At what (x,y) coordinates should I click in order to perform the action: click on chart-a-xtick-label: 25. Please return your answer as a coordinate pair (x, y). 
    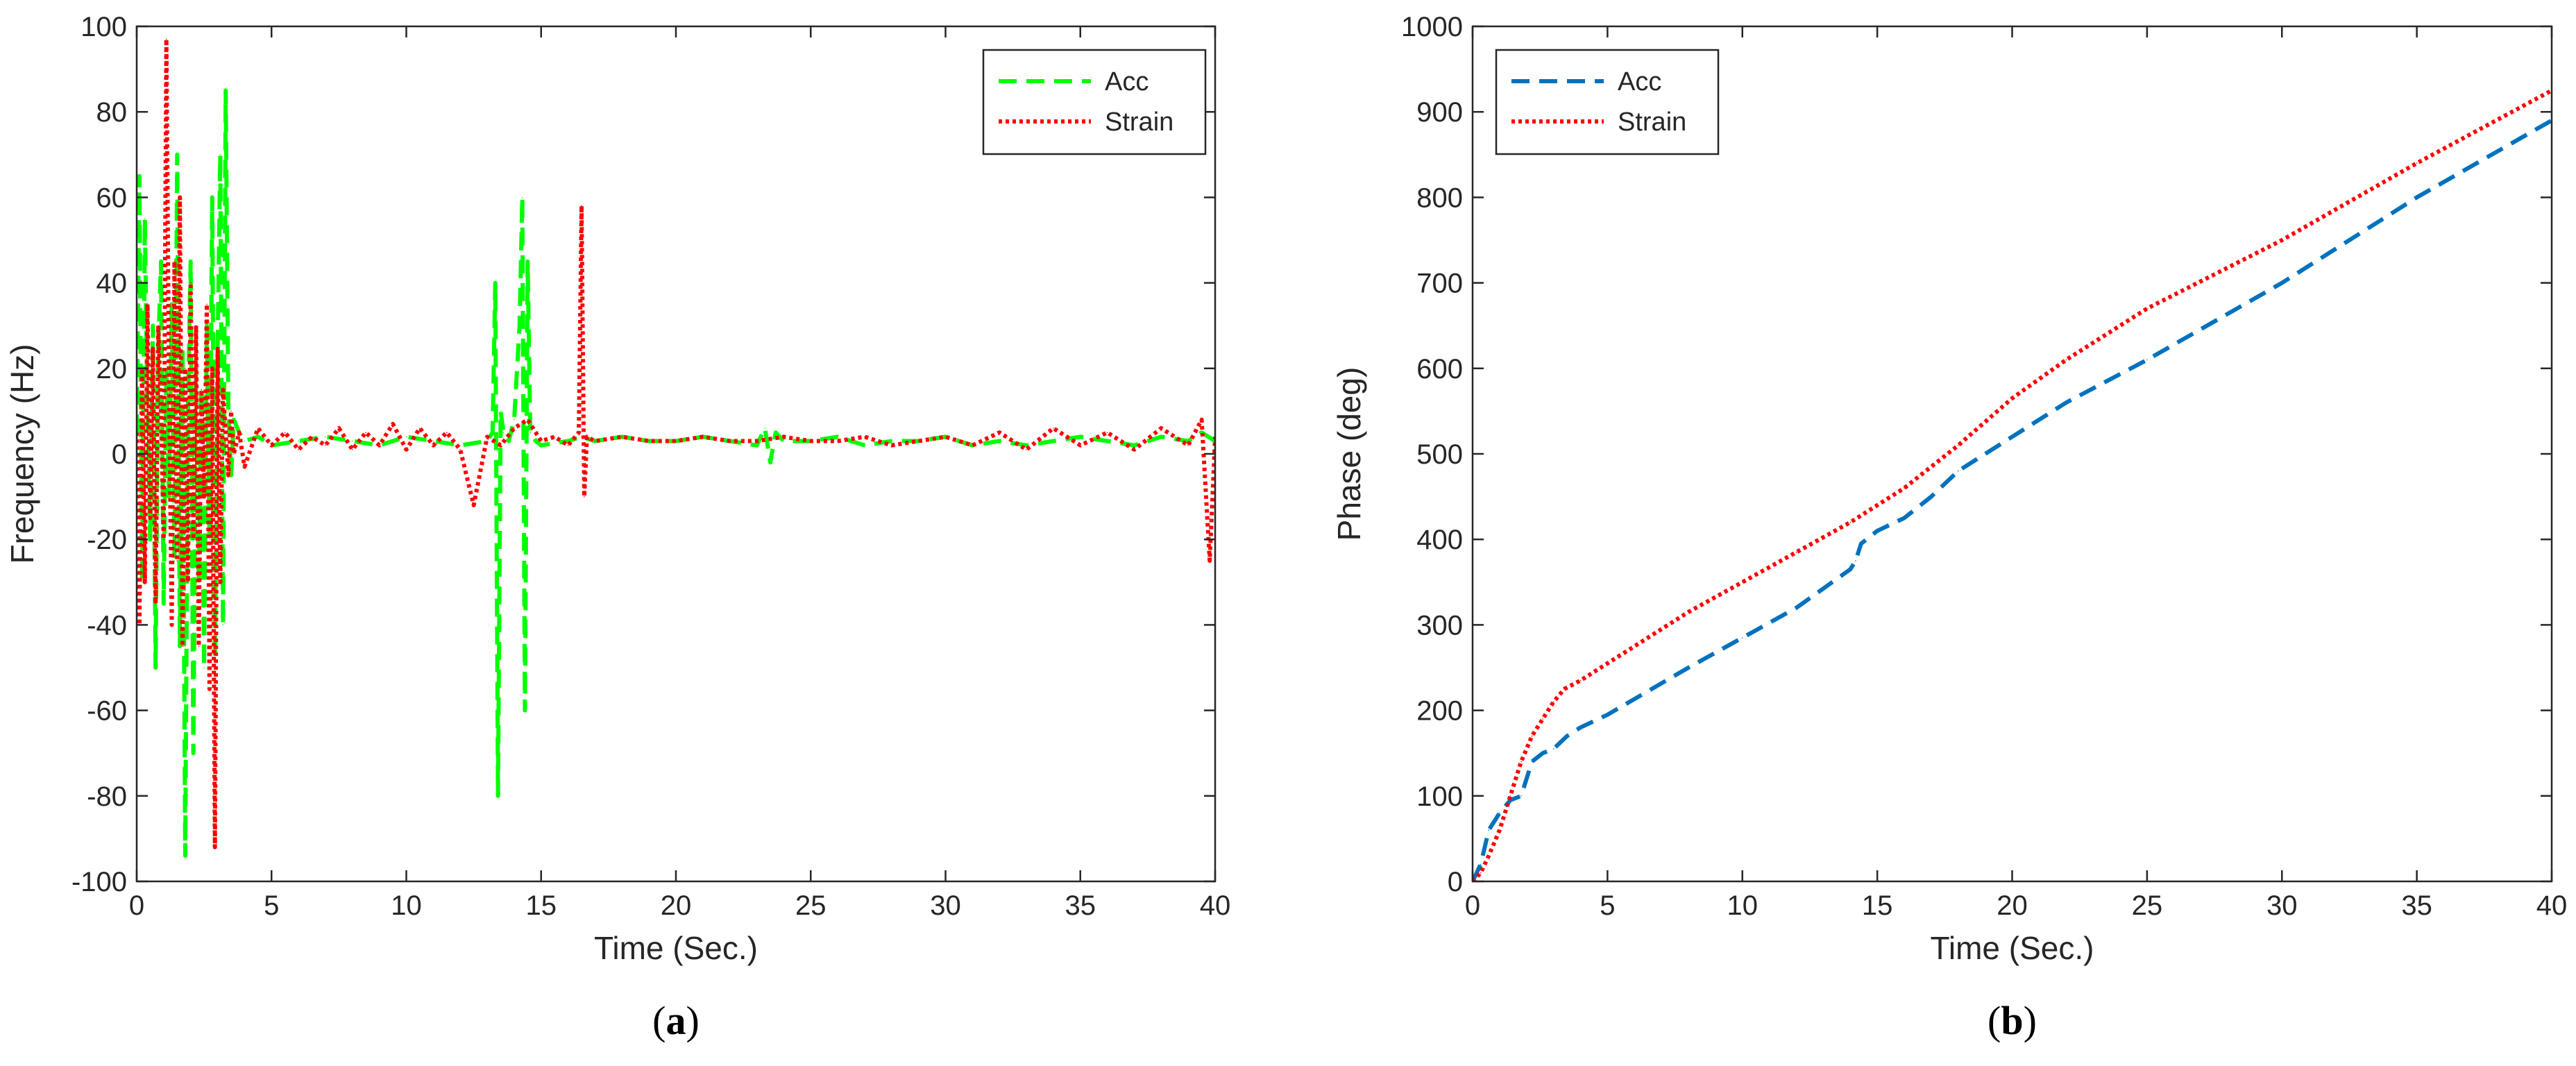
    Looking at the image, I should click on (811, 905).